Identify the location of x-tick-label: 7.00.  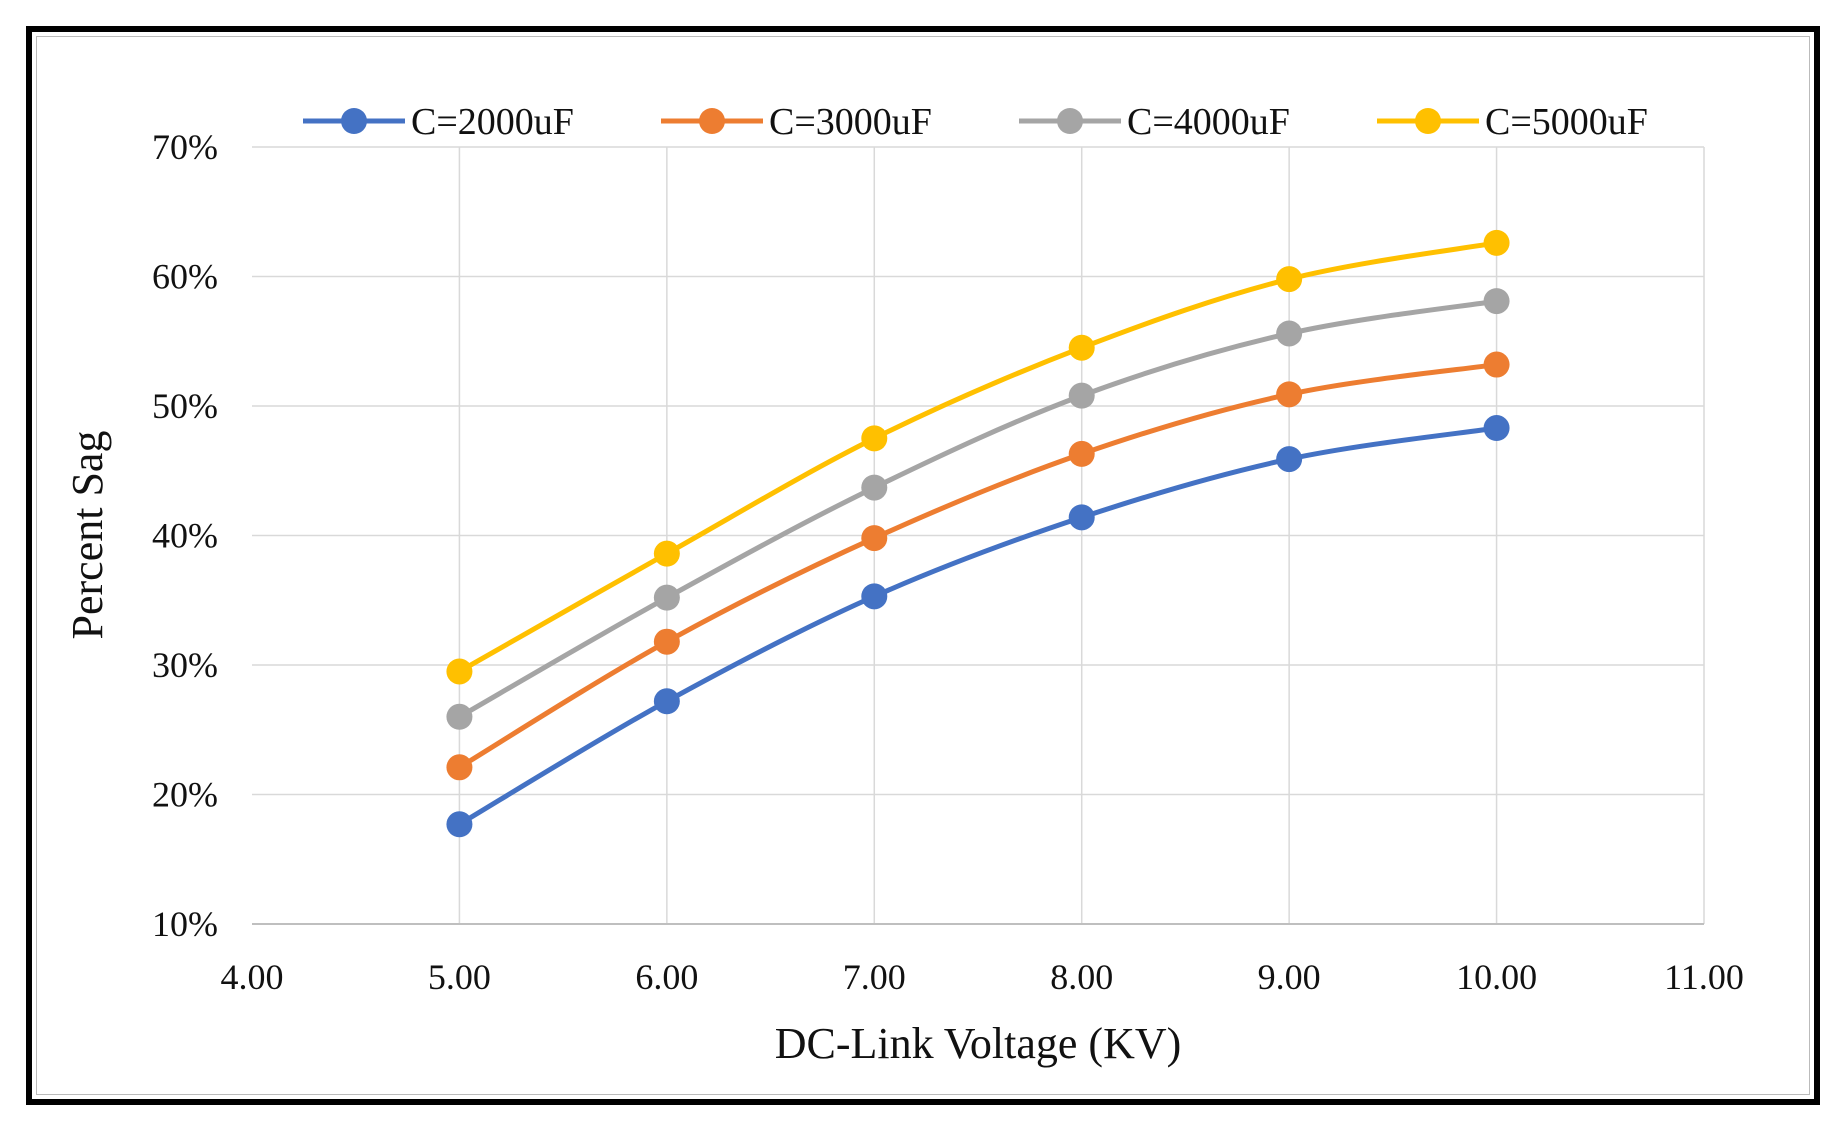
(874, 977).